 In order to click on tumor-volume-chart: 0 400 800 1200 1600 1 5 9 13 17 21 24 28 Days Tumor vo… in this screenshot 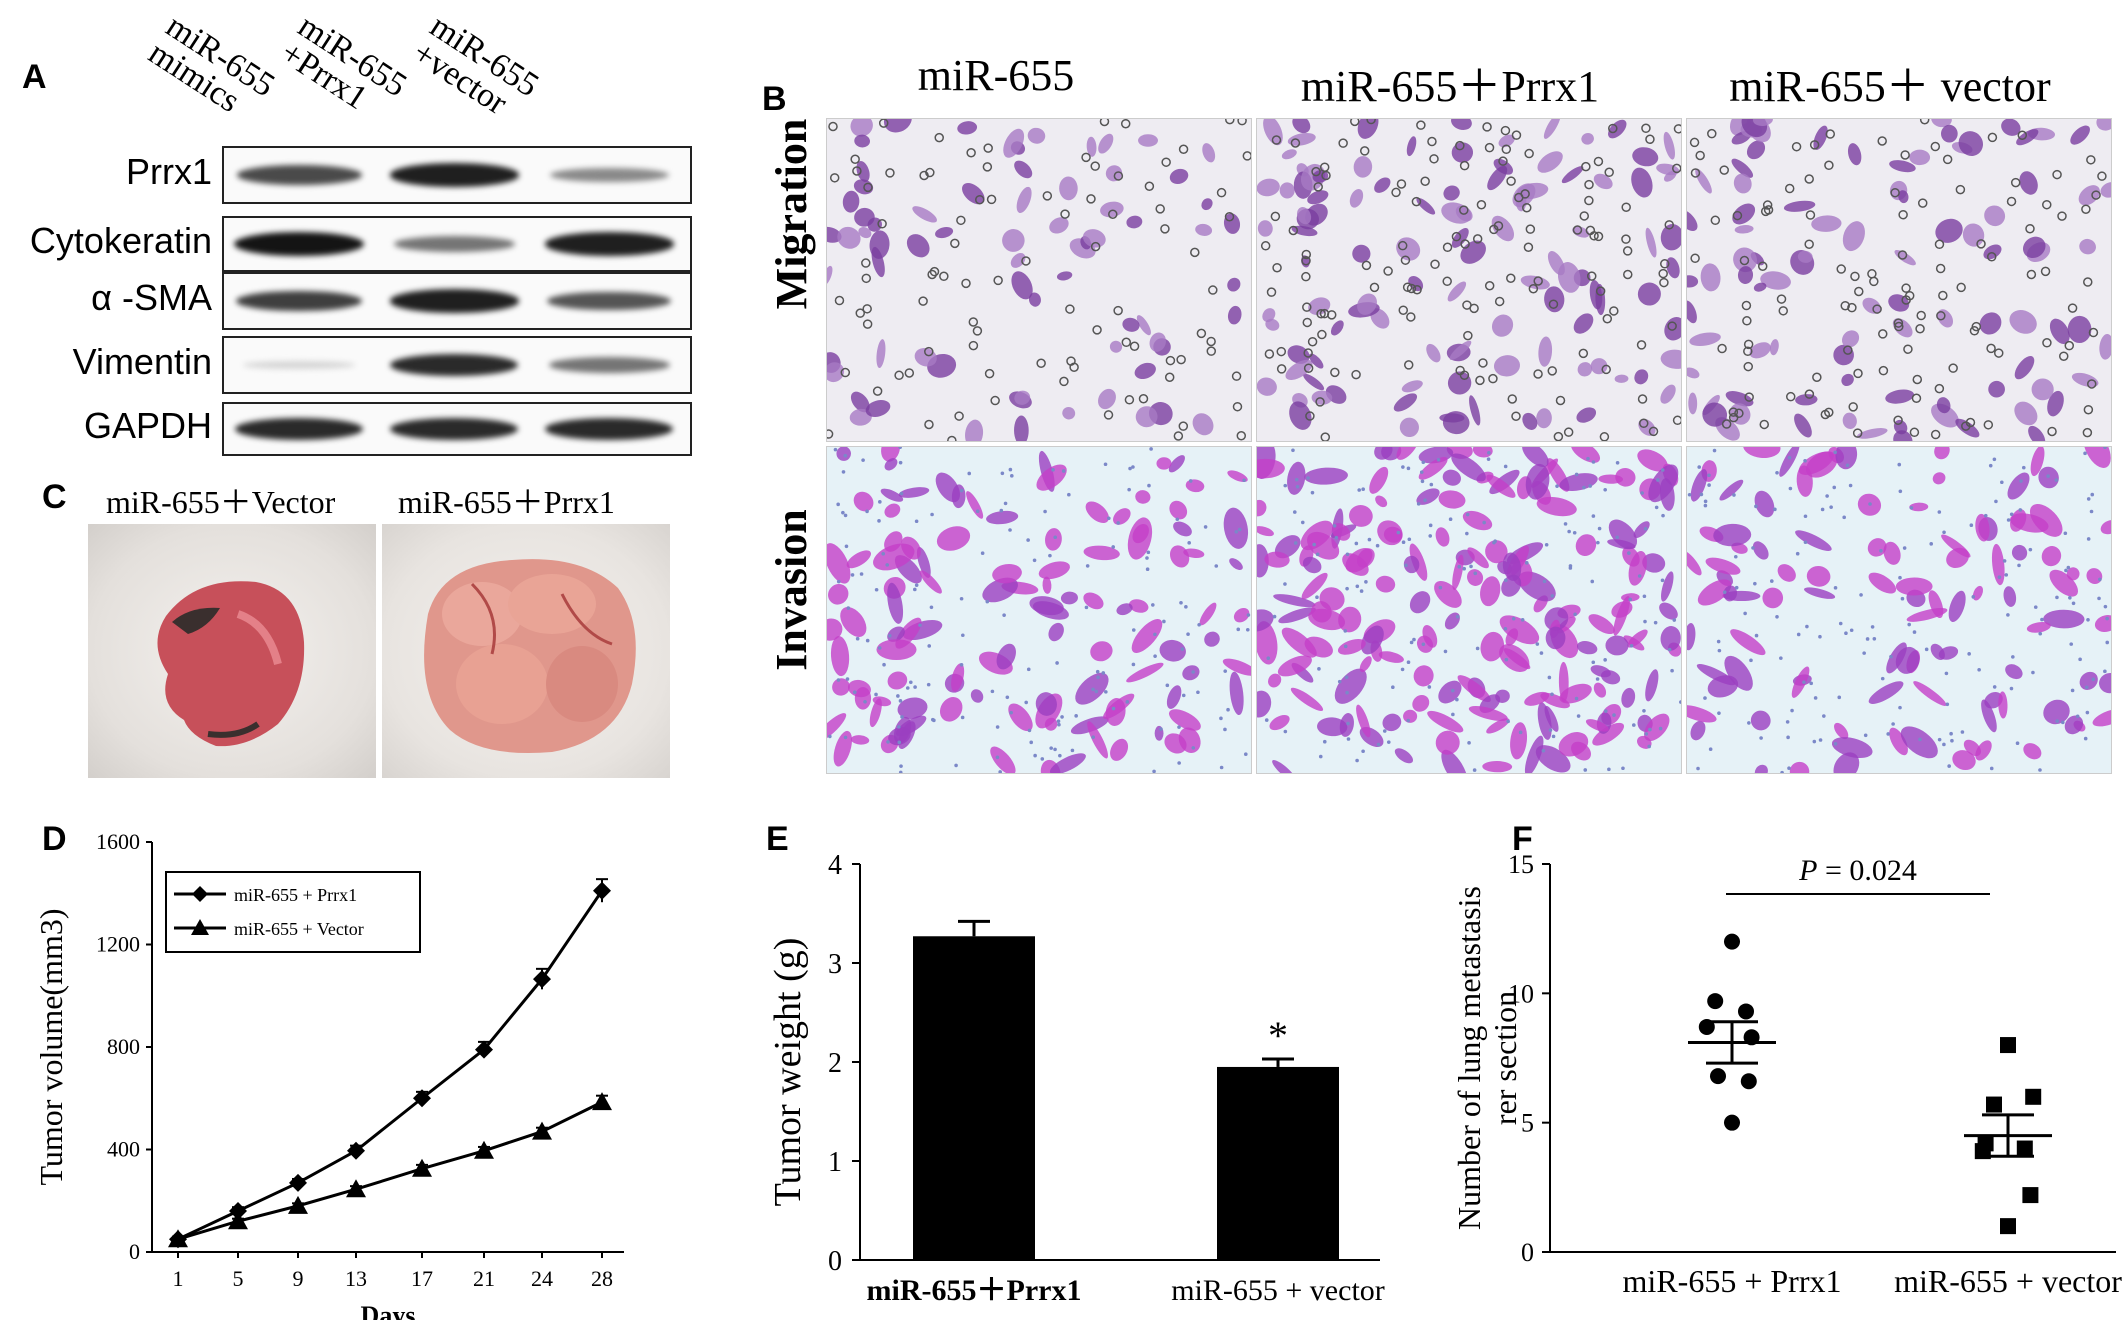, I will do `click(328, 1074)`.